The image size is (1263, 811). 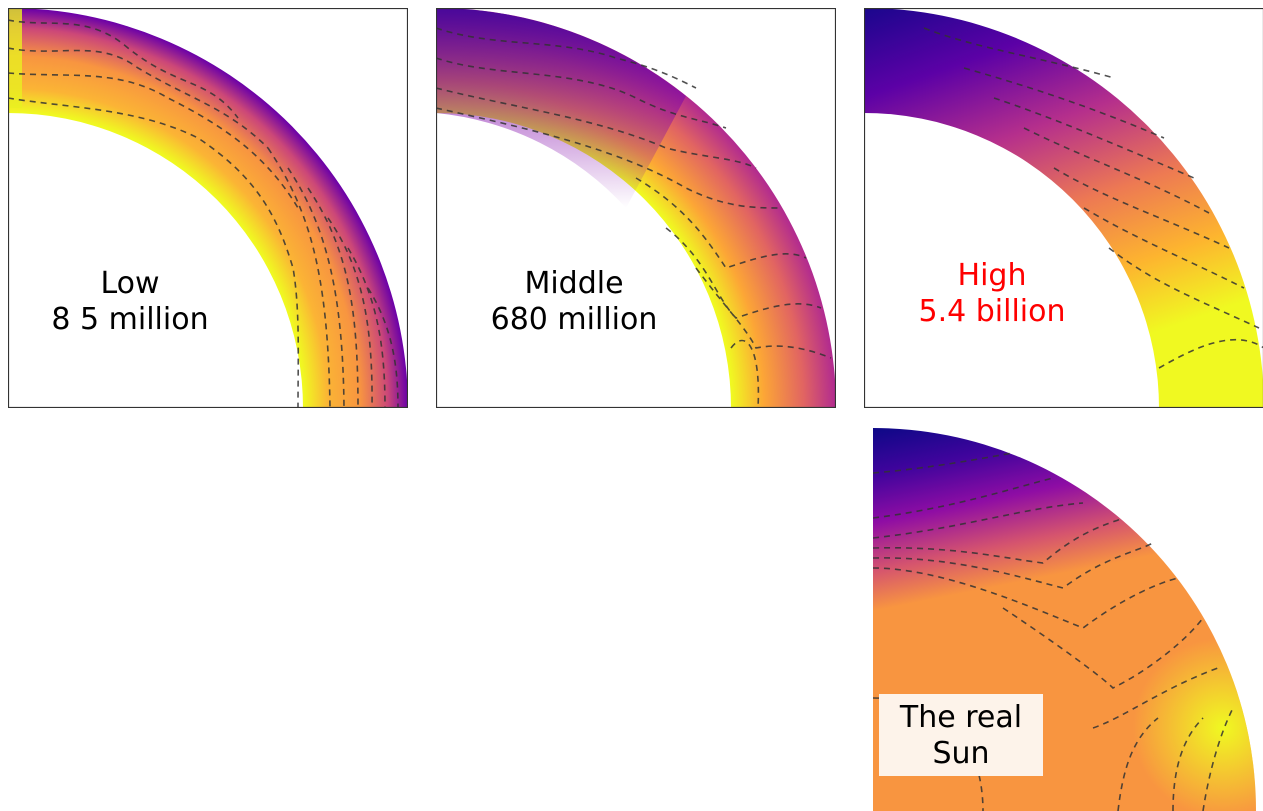 I want to click on label-high: High 5.4 billion, so click(x=992, y=294).